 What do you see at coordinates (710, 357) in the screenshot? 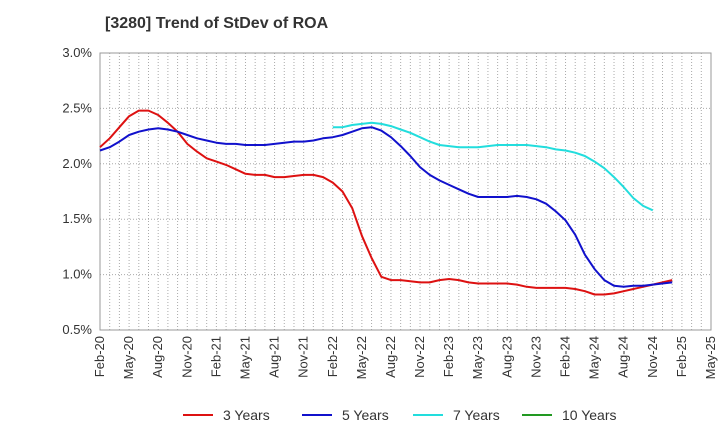
I see `x-tick-label: May-25` at bounding box center [710, 357].